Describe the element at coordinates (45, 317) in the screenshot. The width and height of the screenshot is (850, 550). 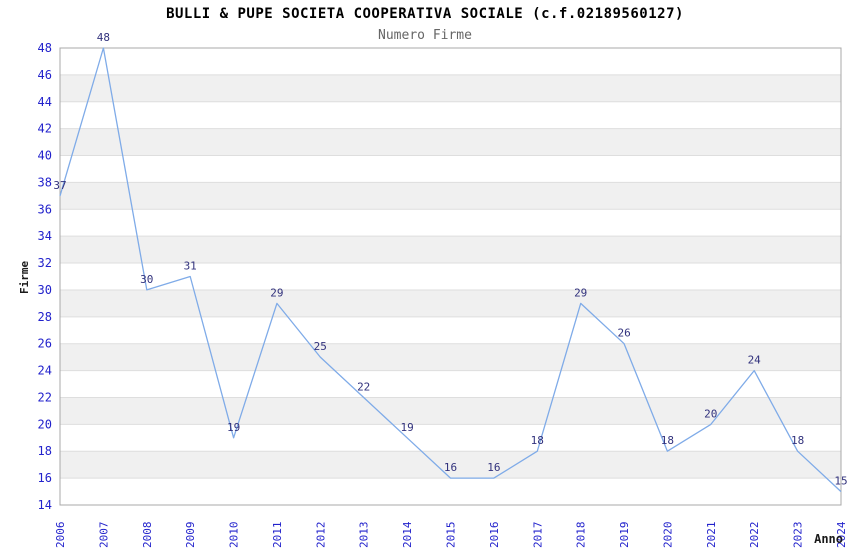
I see `y-tick-label: 28` at that location.